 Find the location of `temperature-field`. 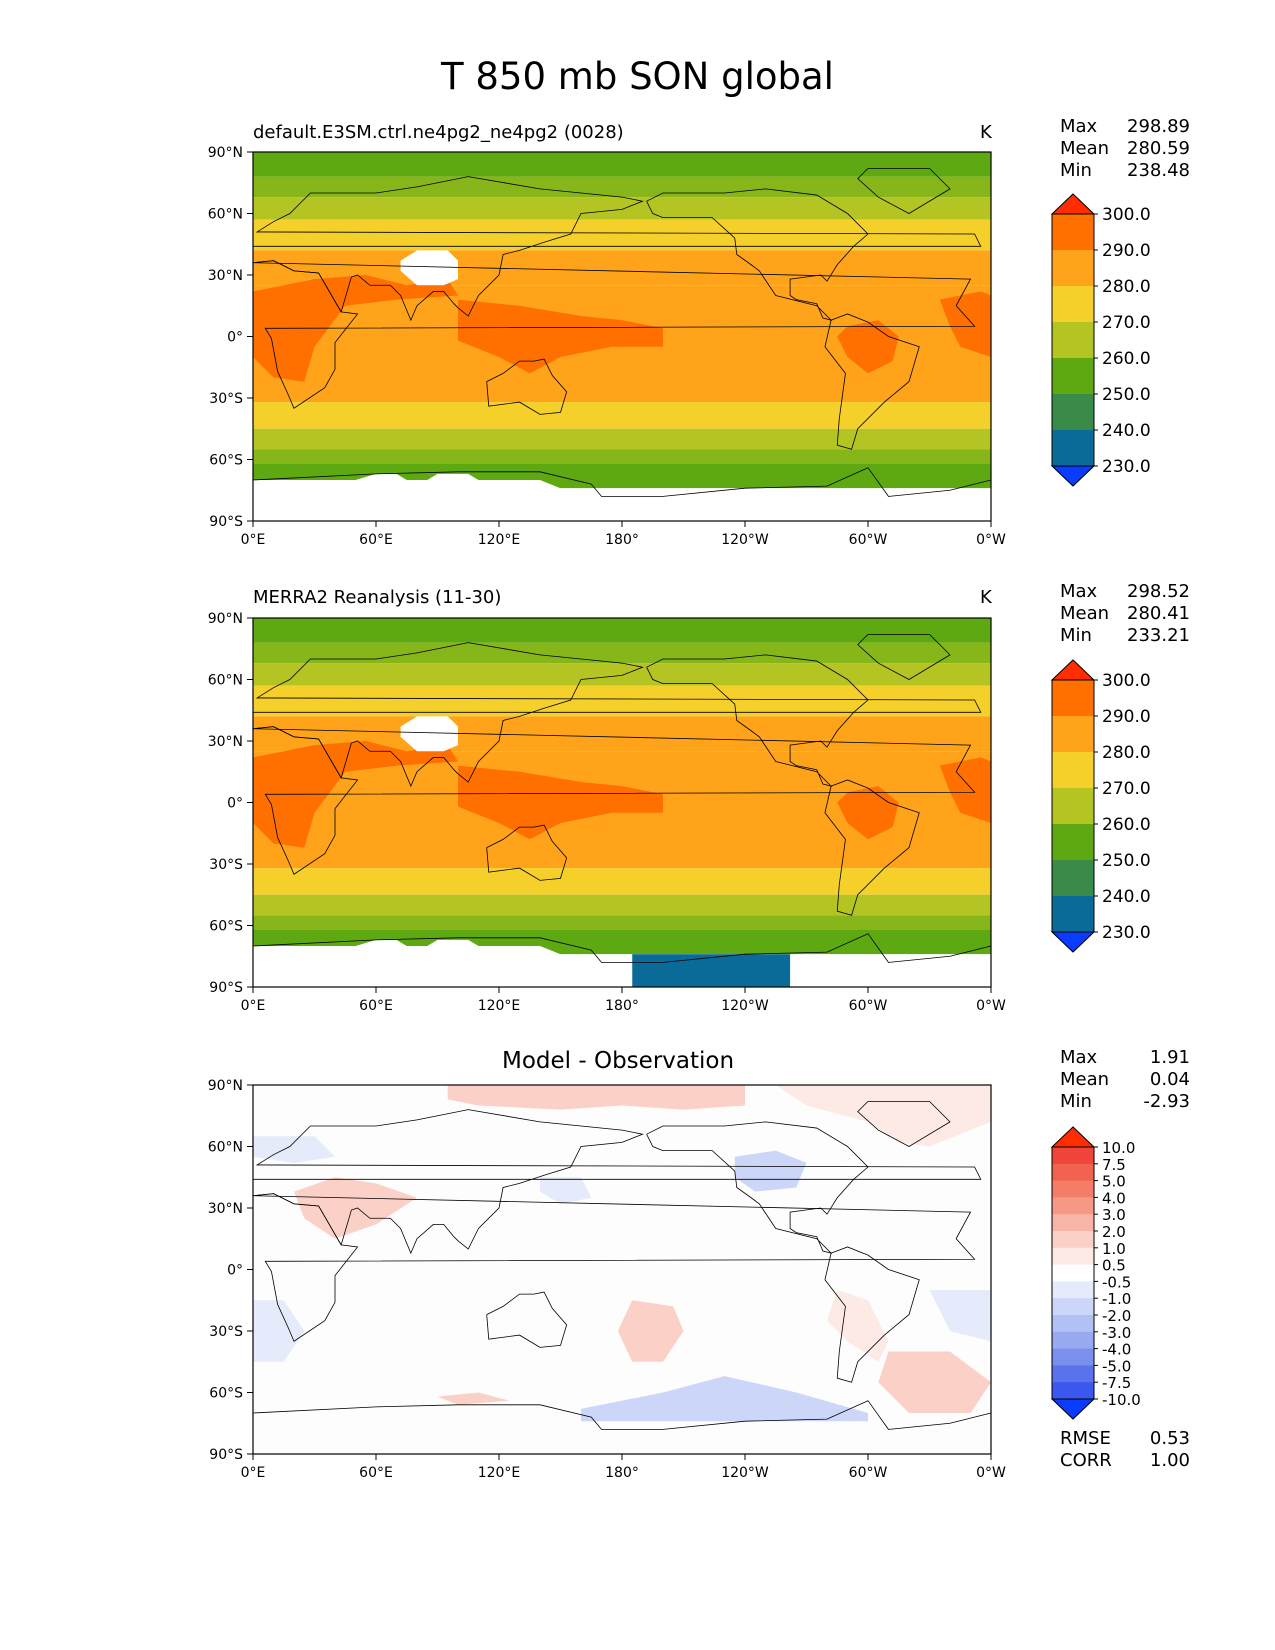

temperature-field is located at coordinates (622, 336).